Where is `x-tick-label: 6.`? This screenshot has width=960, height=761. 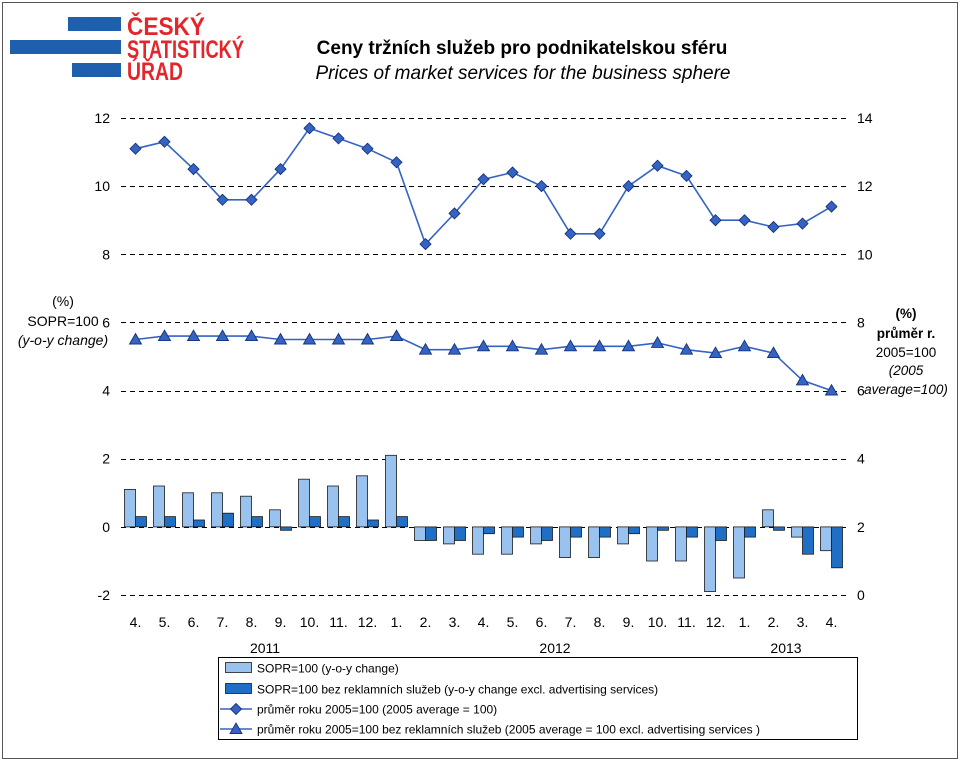 x-tick-label: 6. is located at coordinates (542, 622).